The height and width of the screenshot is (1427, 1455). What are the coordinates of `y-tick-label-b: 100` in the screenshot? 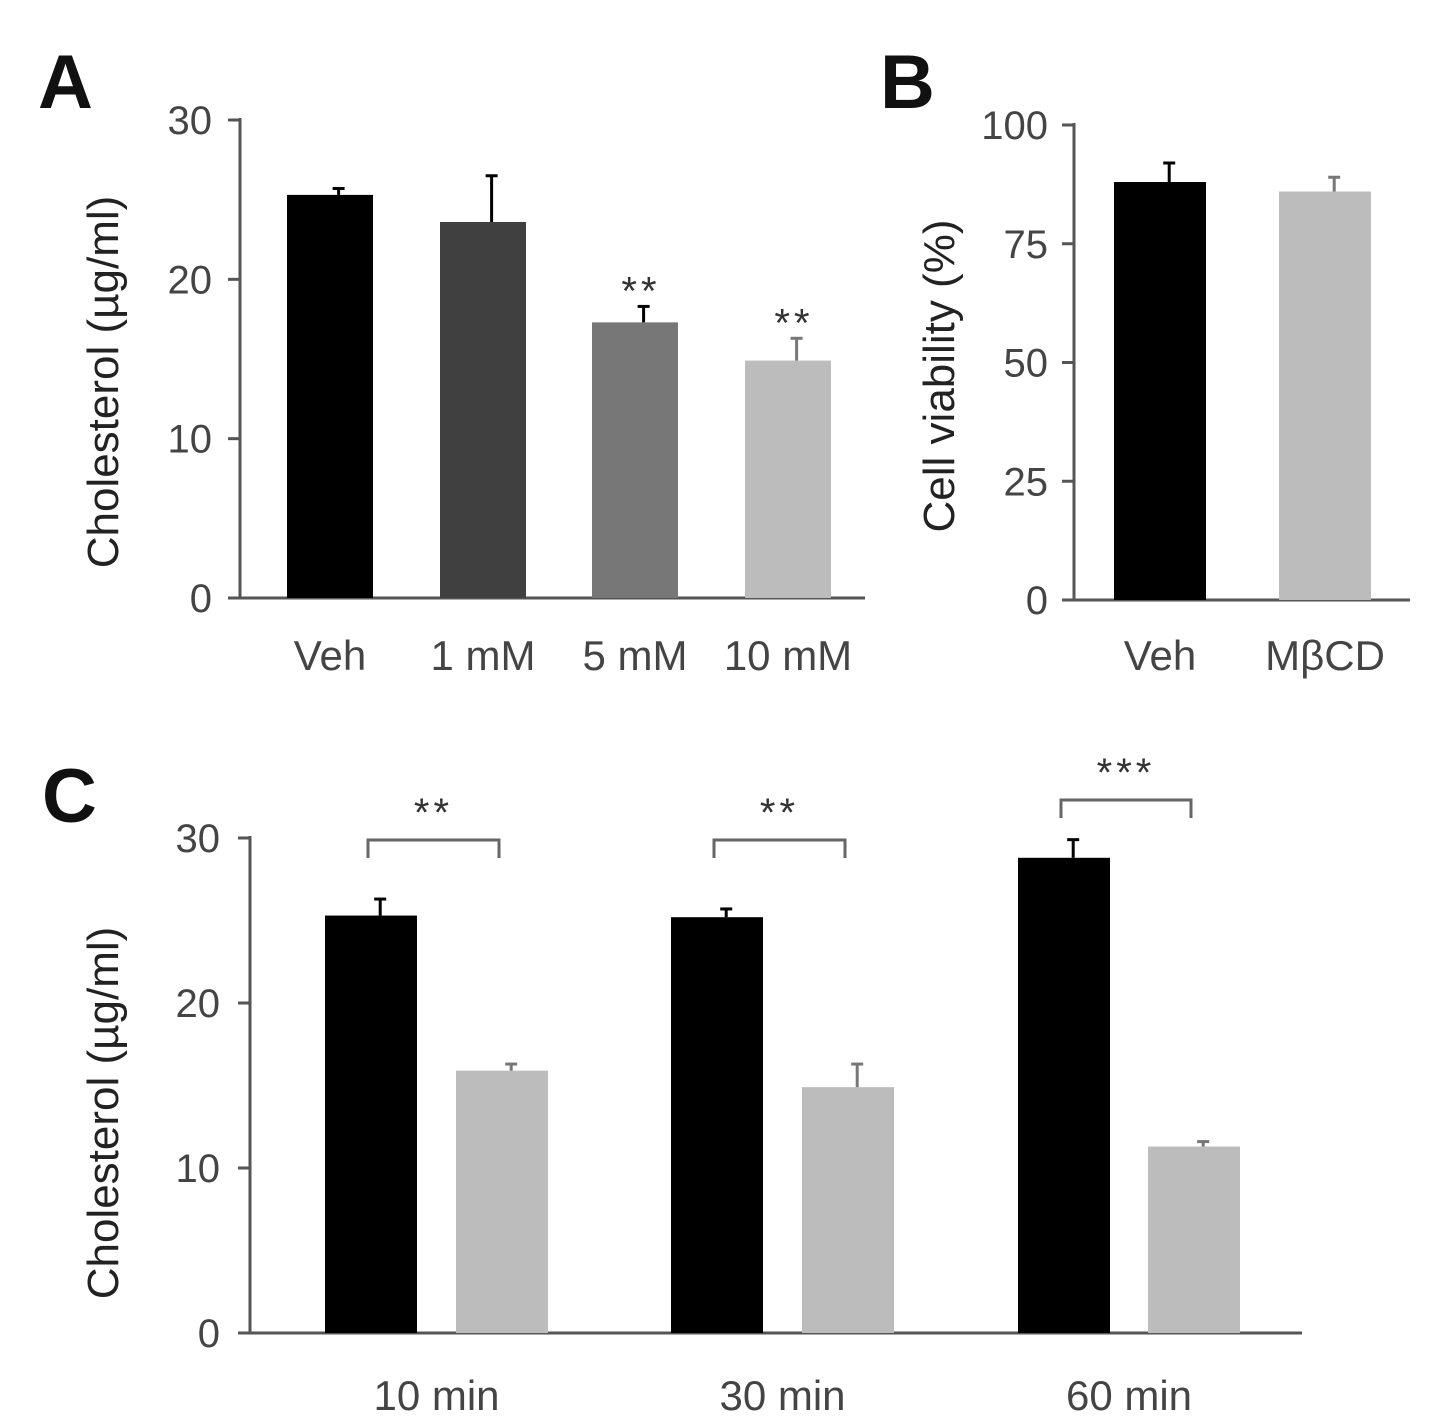 It's located at (1014, 126).